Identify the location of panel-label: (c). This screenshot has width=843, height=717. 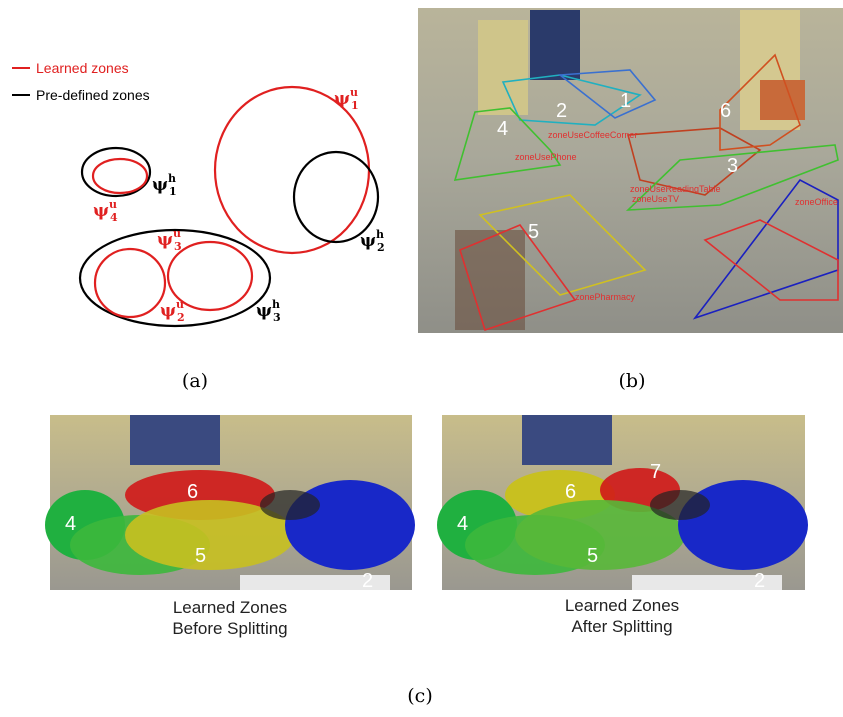
(419, 696).